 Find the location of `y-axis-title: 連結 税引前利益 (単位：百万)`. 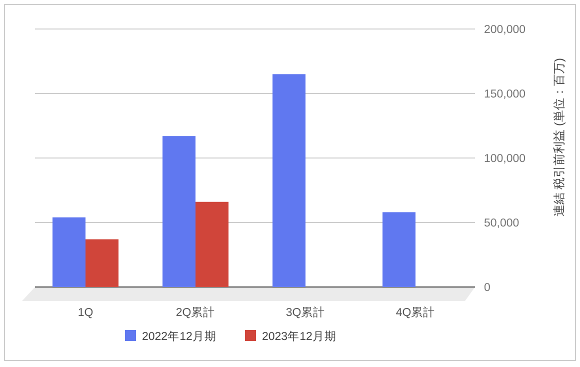

y-axis-title: 連結 税引前利益 (単位：百万) is located at coordinates (559, 137).